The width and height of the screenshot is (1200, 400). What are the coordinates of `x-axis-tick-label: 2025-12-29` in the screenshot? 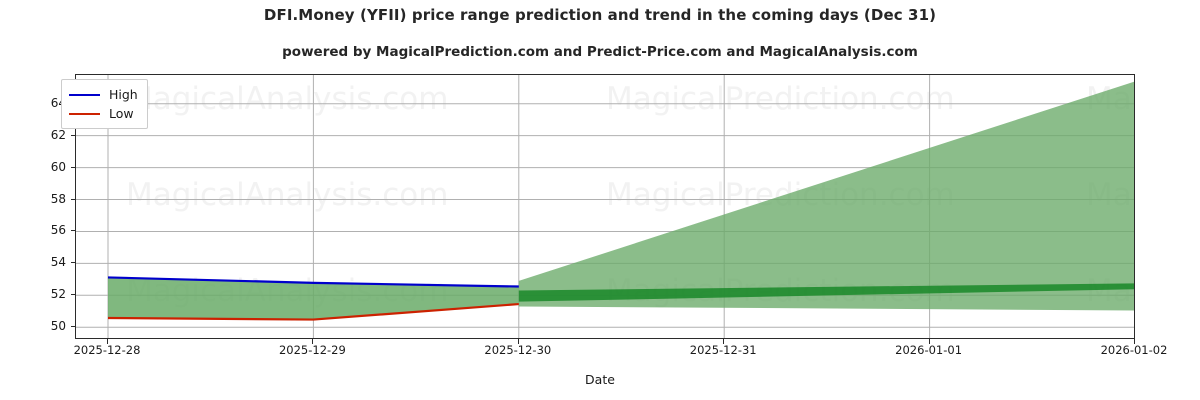 It's located at (312, 350).